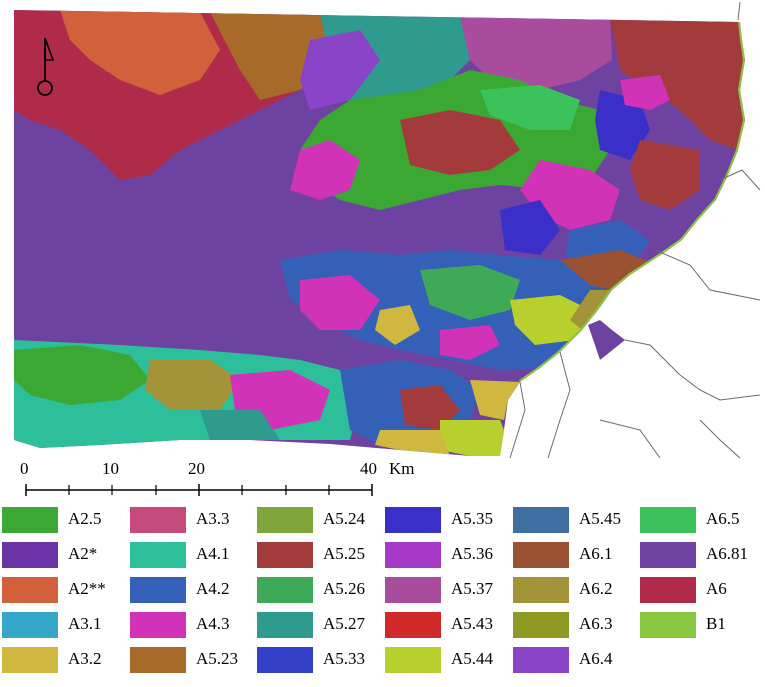 The image size is (765, 687). What do you see at coordinates (575, 520) in the screenshot?
I see `legend-item: A5.45` at bounding box center [575, 520].